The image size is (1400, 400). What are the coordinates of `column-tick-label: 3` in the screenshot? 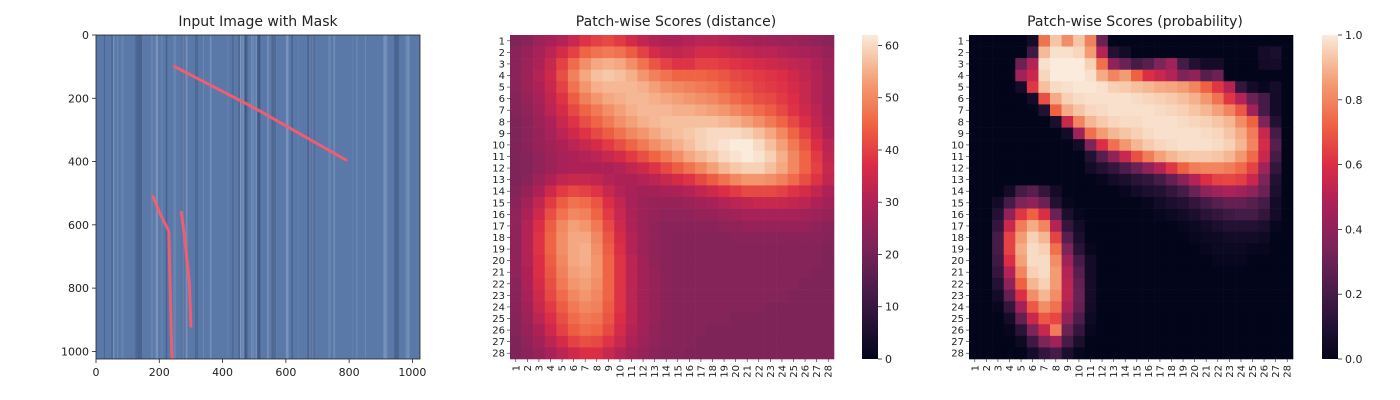 It's located at (539, 368).